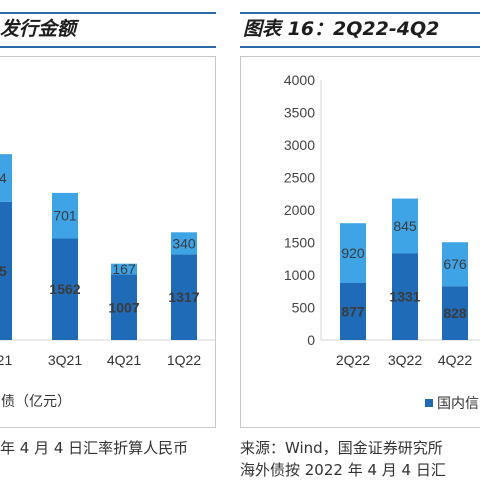  I want to click on bar-data-label: 877, so click(353, 311).